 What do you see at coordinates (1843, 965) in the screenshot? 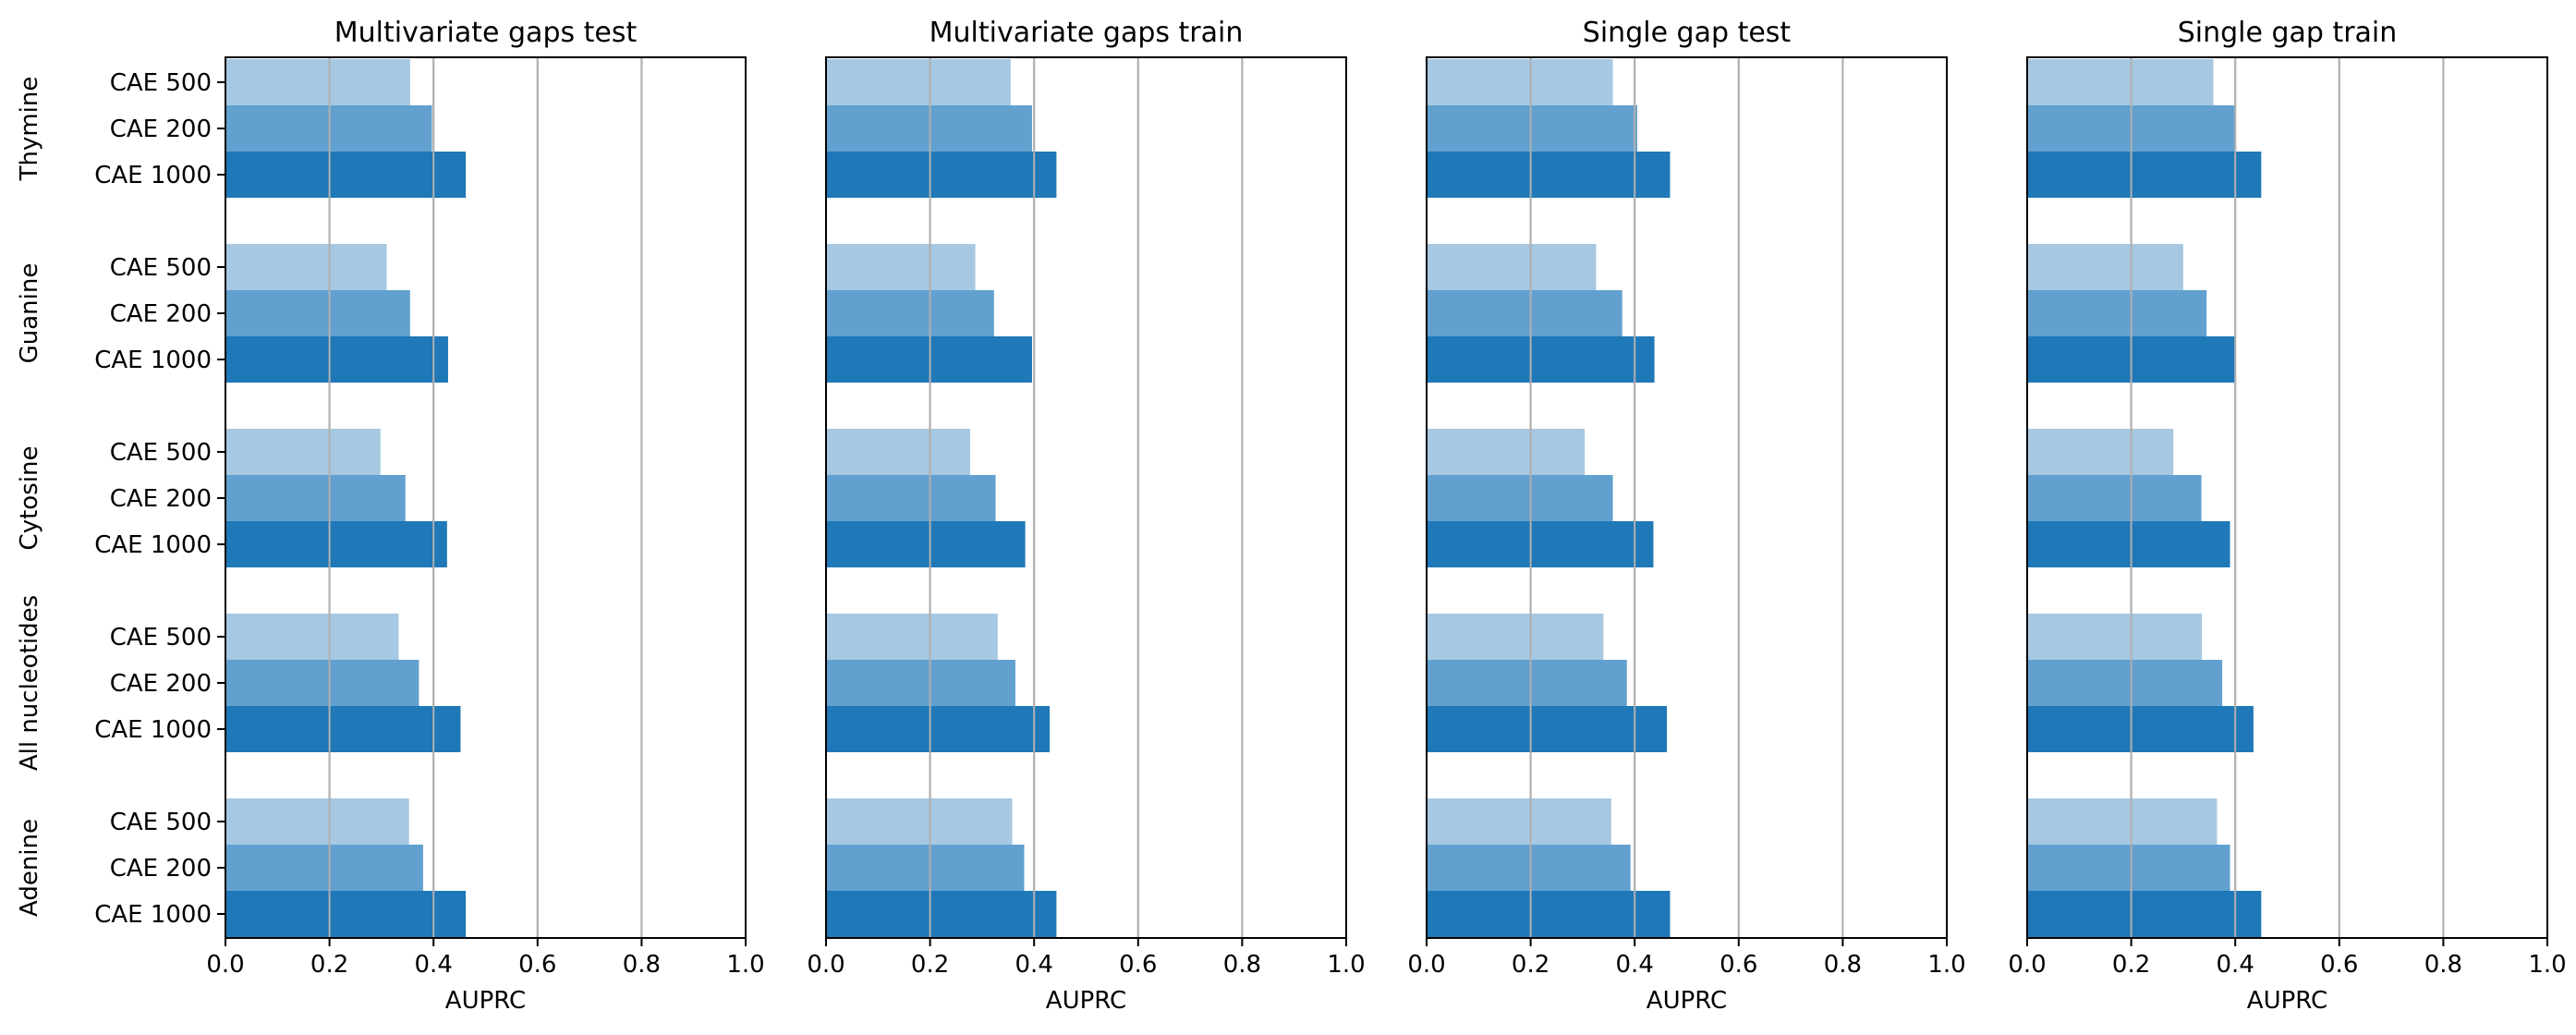
I see `xtick-label-3-4: 0.8` at bounding box center [1843, 965].